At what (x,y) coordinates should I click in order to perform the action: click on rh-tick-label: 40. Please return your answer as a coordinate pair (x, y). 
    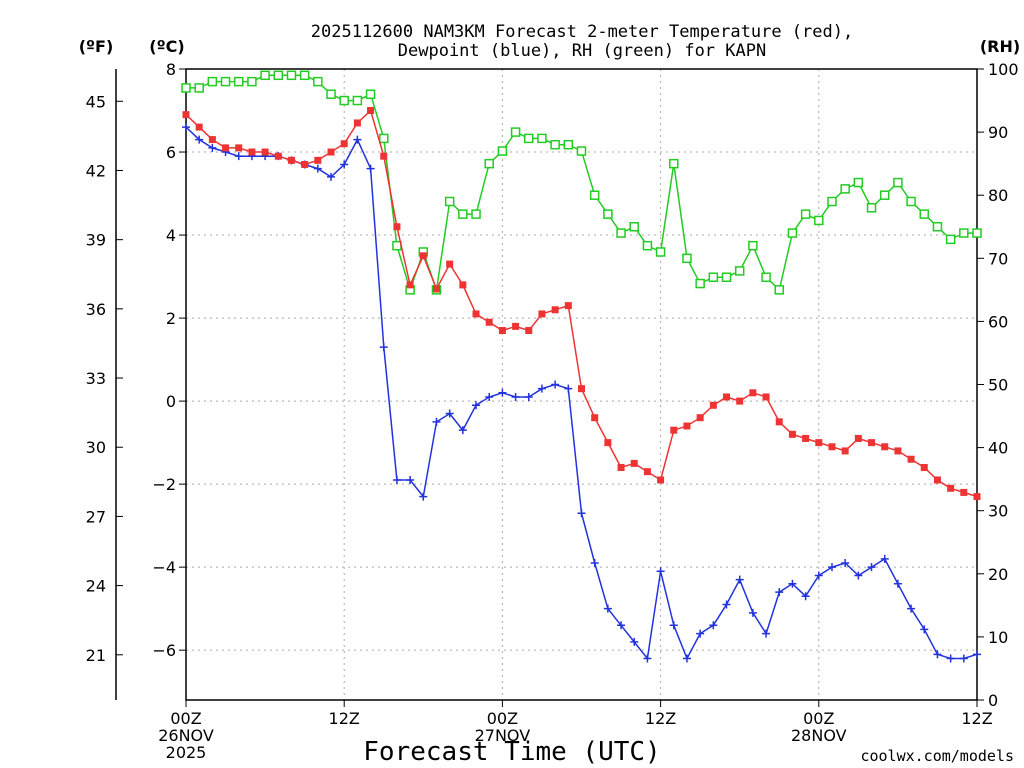
    Looking at the image, I should click on (998, 448).